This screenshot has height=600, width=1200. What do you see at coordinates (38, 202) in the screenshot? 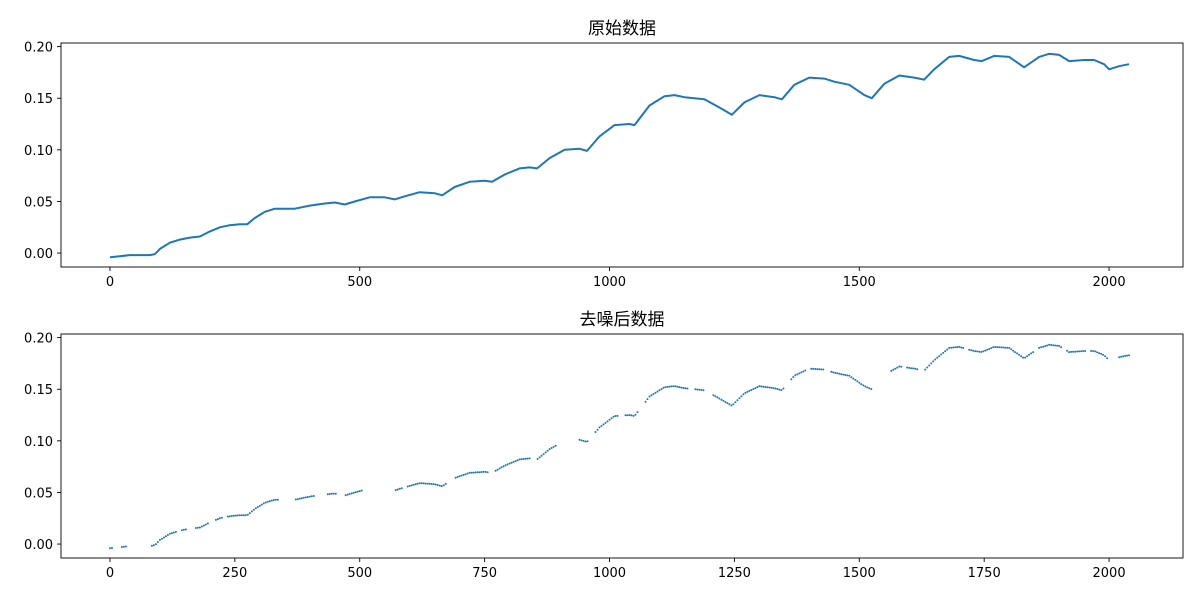
I see `y-tick-label: 0.05` at bounding box center [38, 202].